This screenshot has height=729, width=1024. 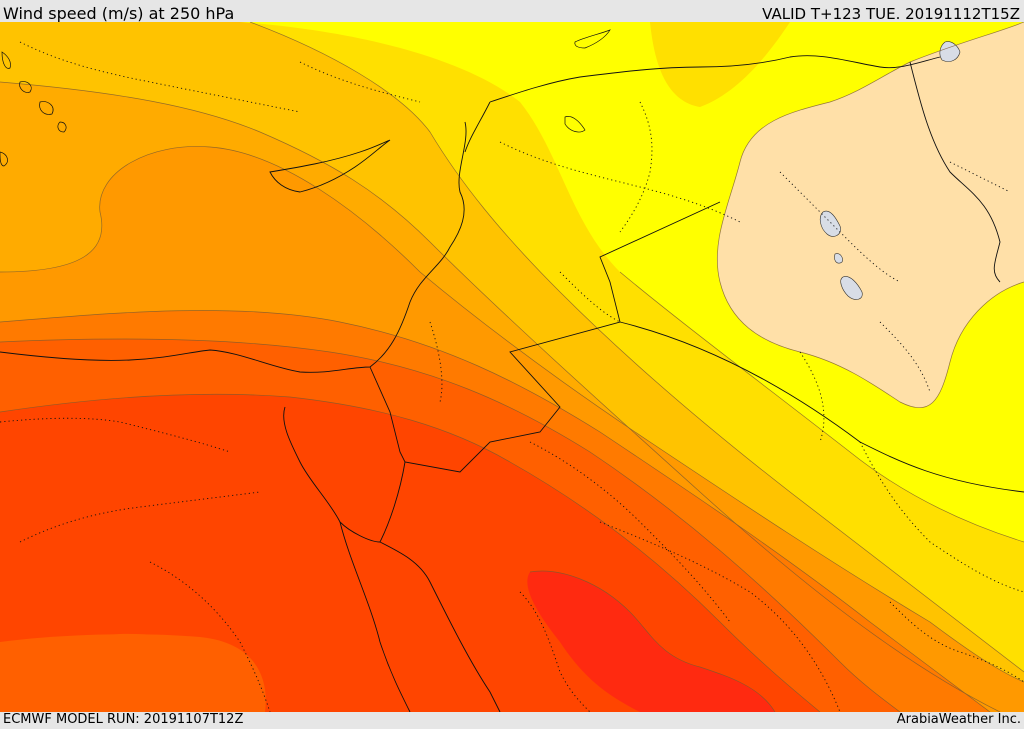 I want to click on model-run-label: ECMWF MODEL RUN: 20191107T12Z, so click(x=123, y=719).